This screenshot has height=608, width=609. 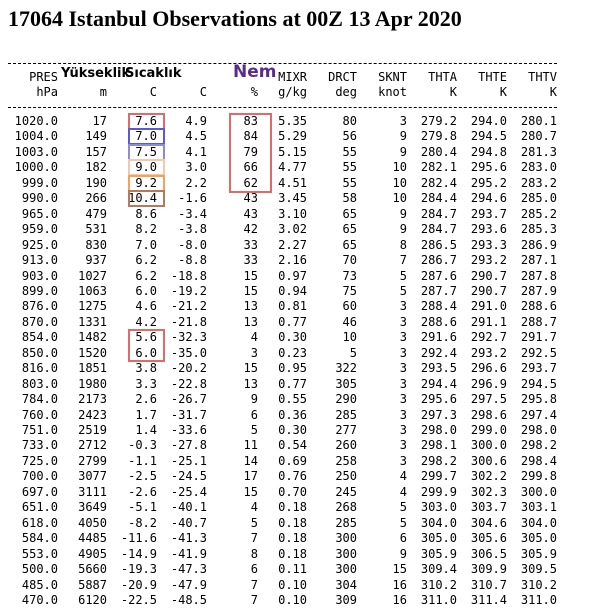 What do you see at coordinates (349, 275) in the screenshot?
I see `table-cell: 73` at bounding box center [349, 275].